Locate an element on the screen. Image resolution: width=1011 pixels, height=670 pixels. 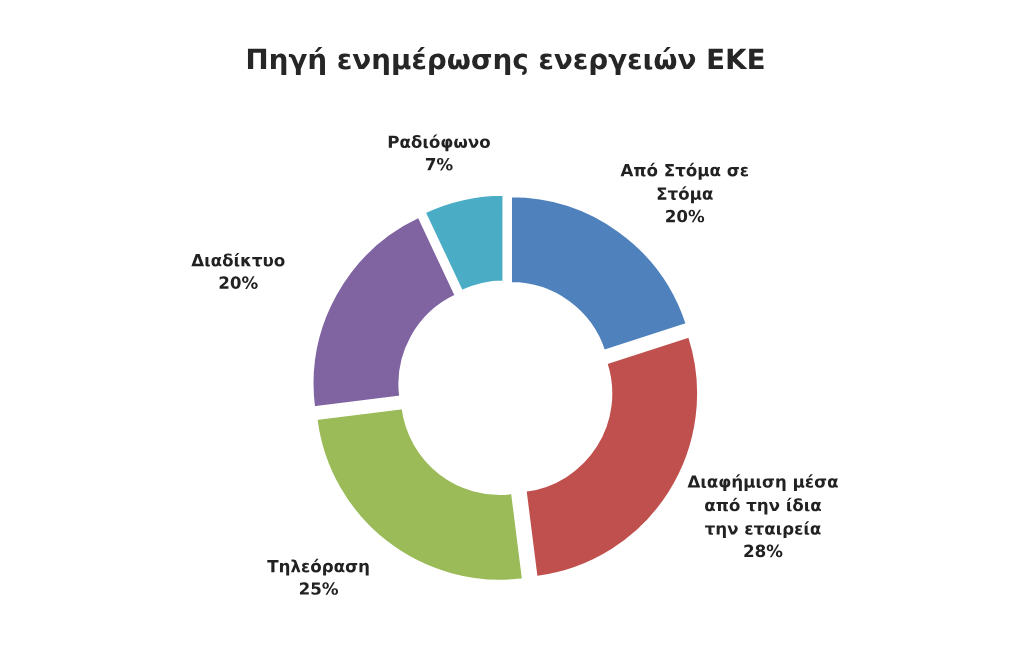
data-label: 28% is located at coordinates (763, 551).